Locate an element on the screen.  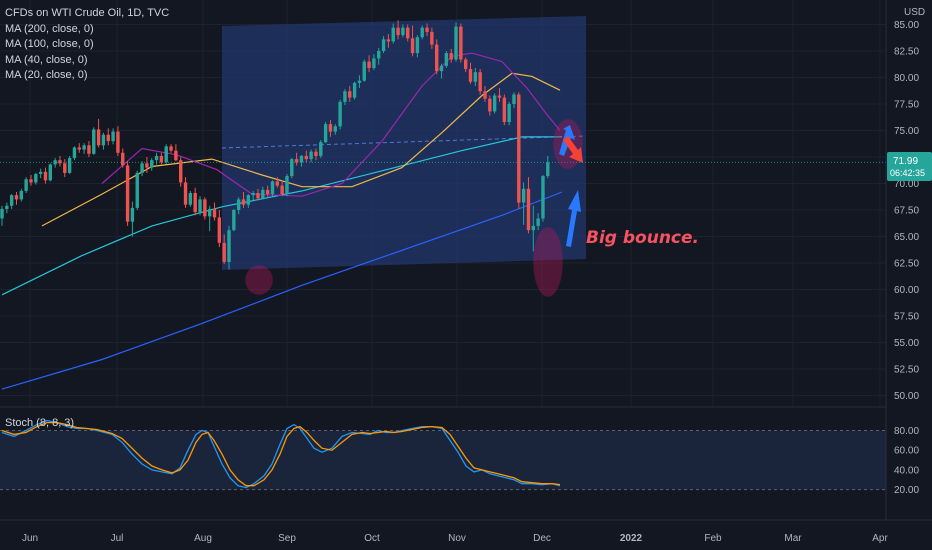
legend-ma20: MA (20, close, 0) is located at coordinates (46, 75).